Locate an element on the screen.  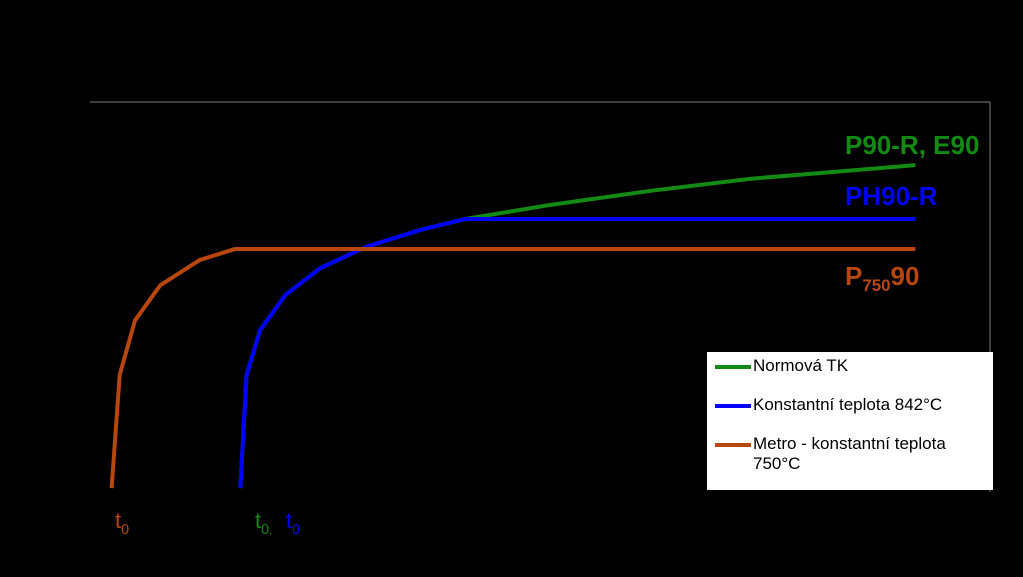
annotation-part: P is located at coordinates (853, 276).